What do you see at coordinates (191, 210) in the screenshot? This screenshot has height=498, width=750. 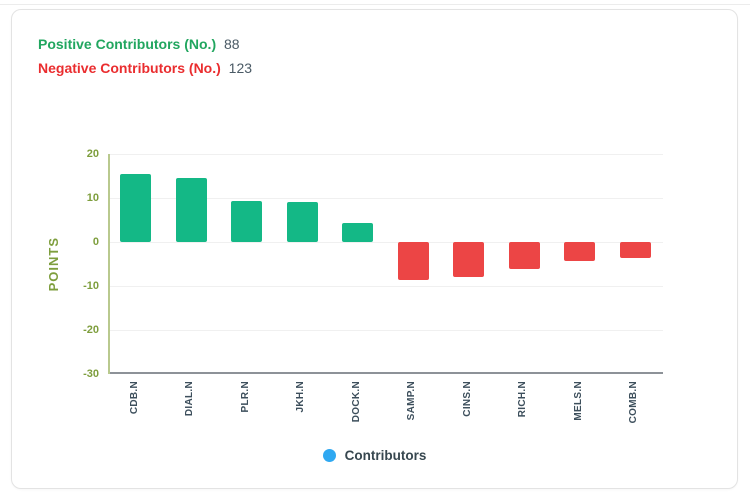 I see `chart-bar-DIAL.N` at bounding box center [191, 210].